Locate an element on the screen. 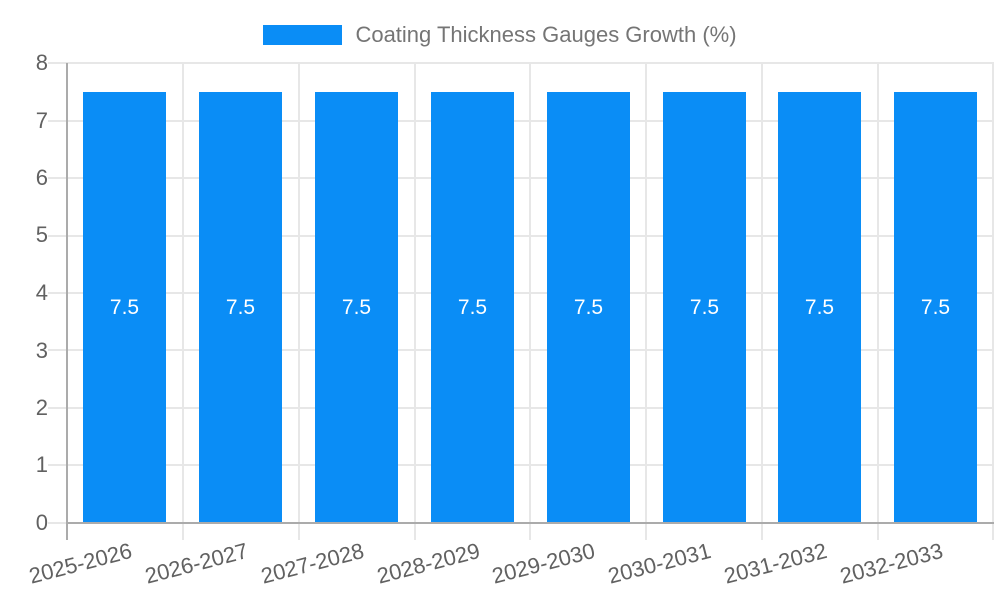  bar-2027-2028: 7.5 is located at coordinates (356, 307).